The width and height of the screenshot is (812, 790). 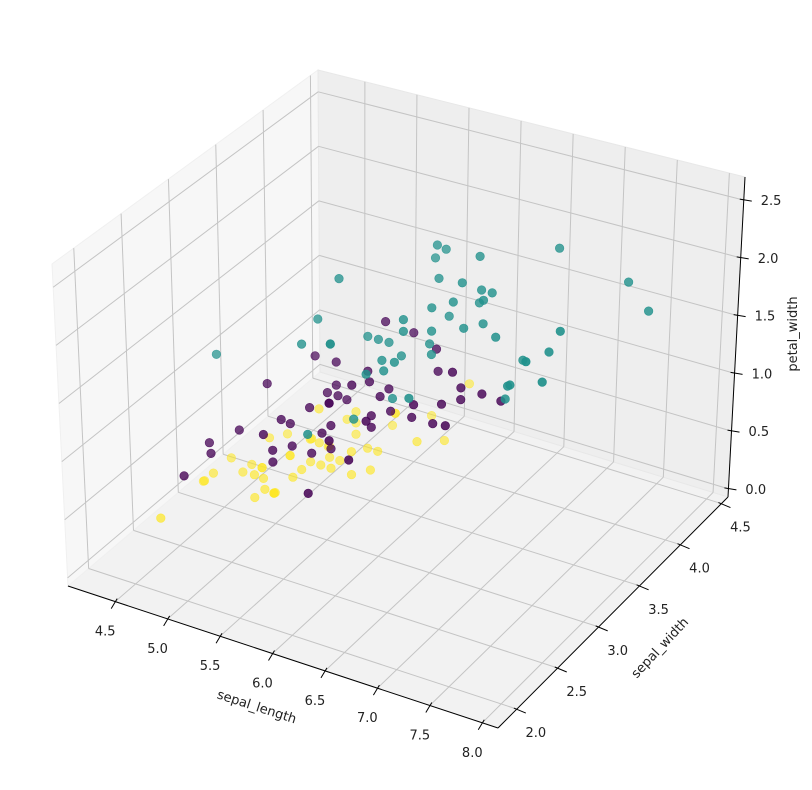 I want to click on y-tick-label: 2.0, so click(x=535, y=733).